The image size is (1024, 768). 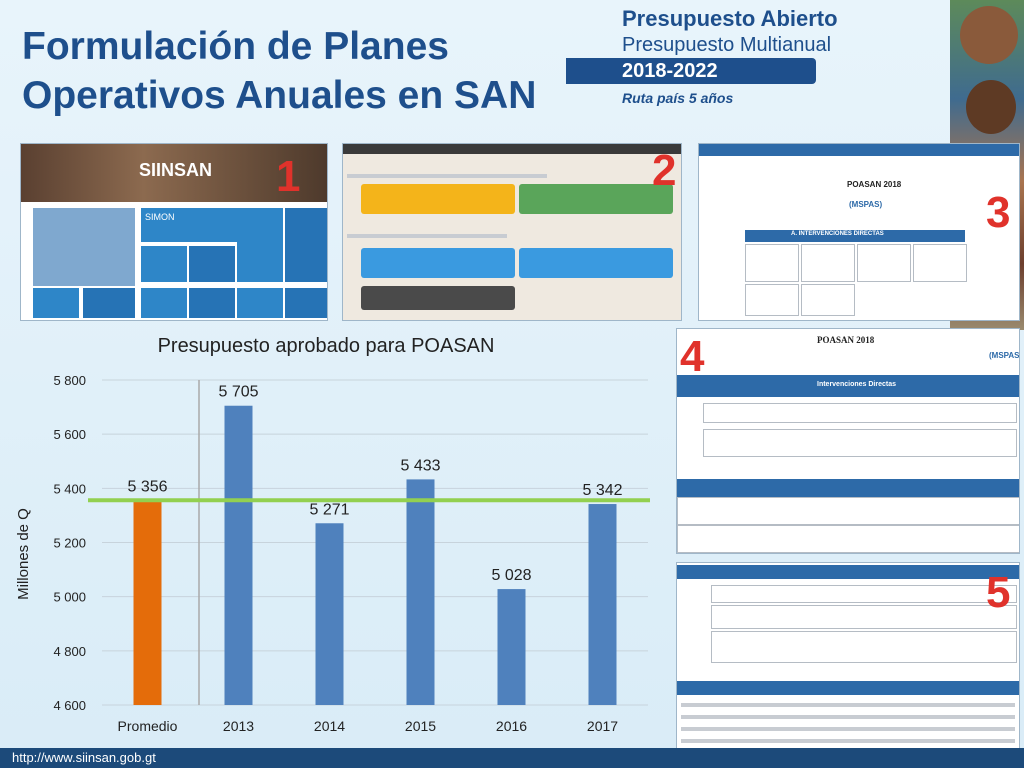 I want to click on poasan-2017-button, so click(x=438, y=263).